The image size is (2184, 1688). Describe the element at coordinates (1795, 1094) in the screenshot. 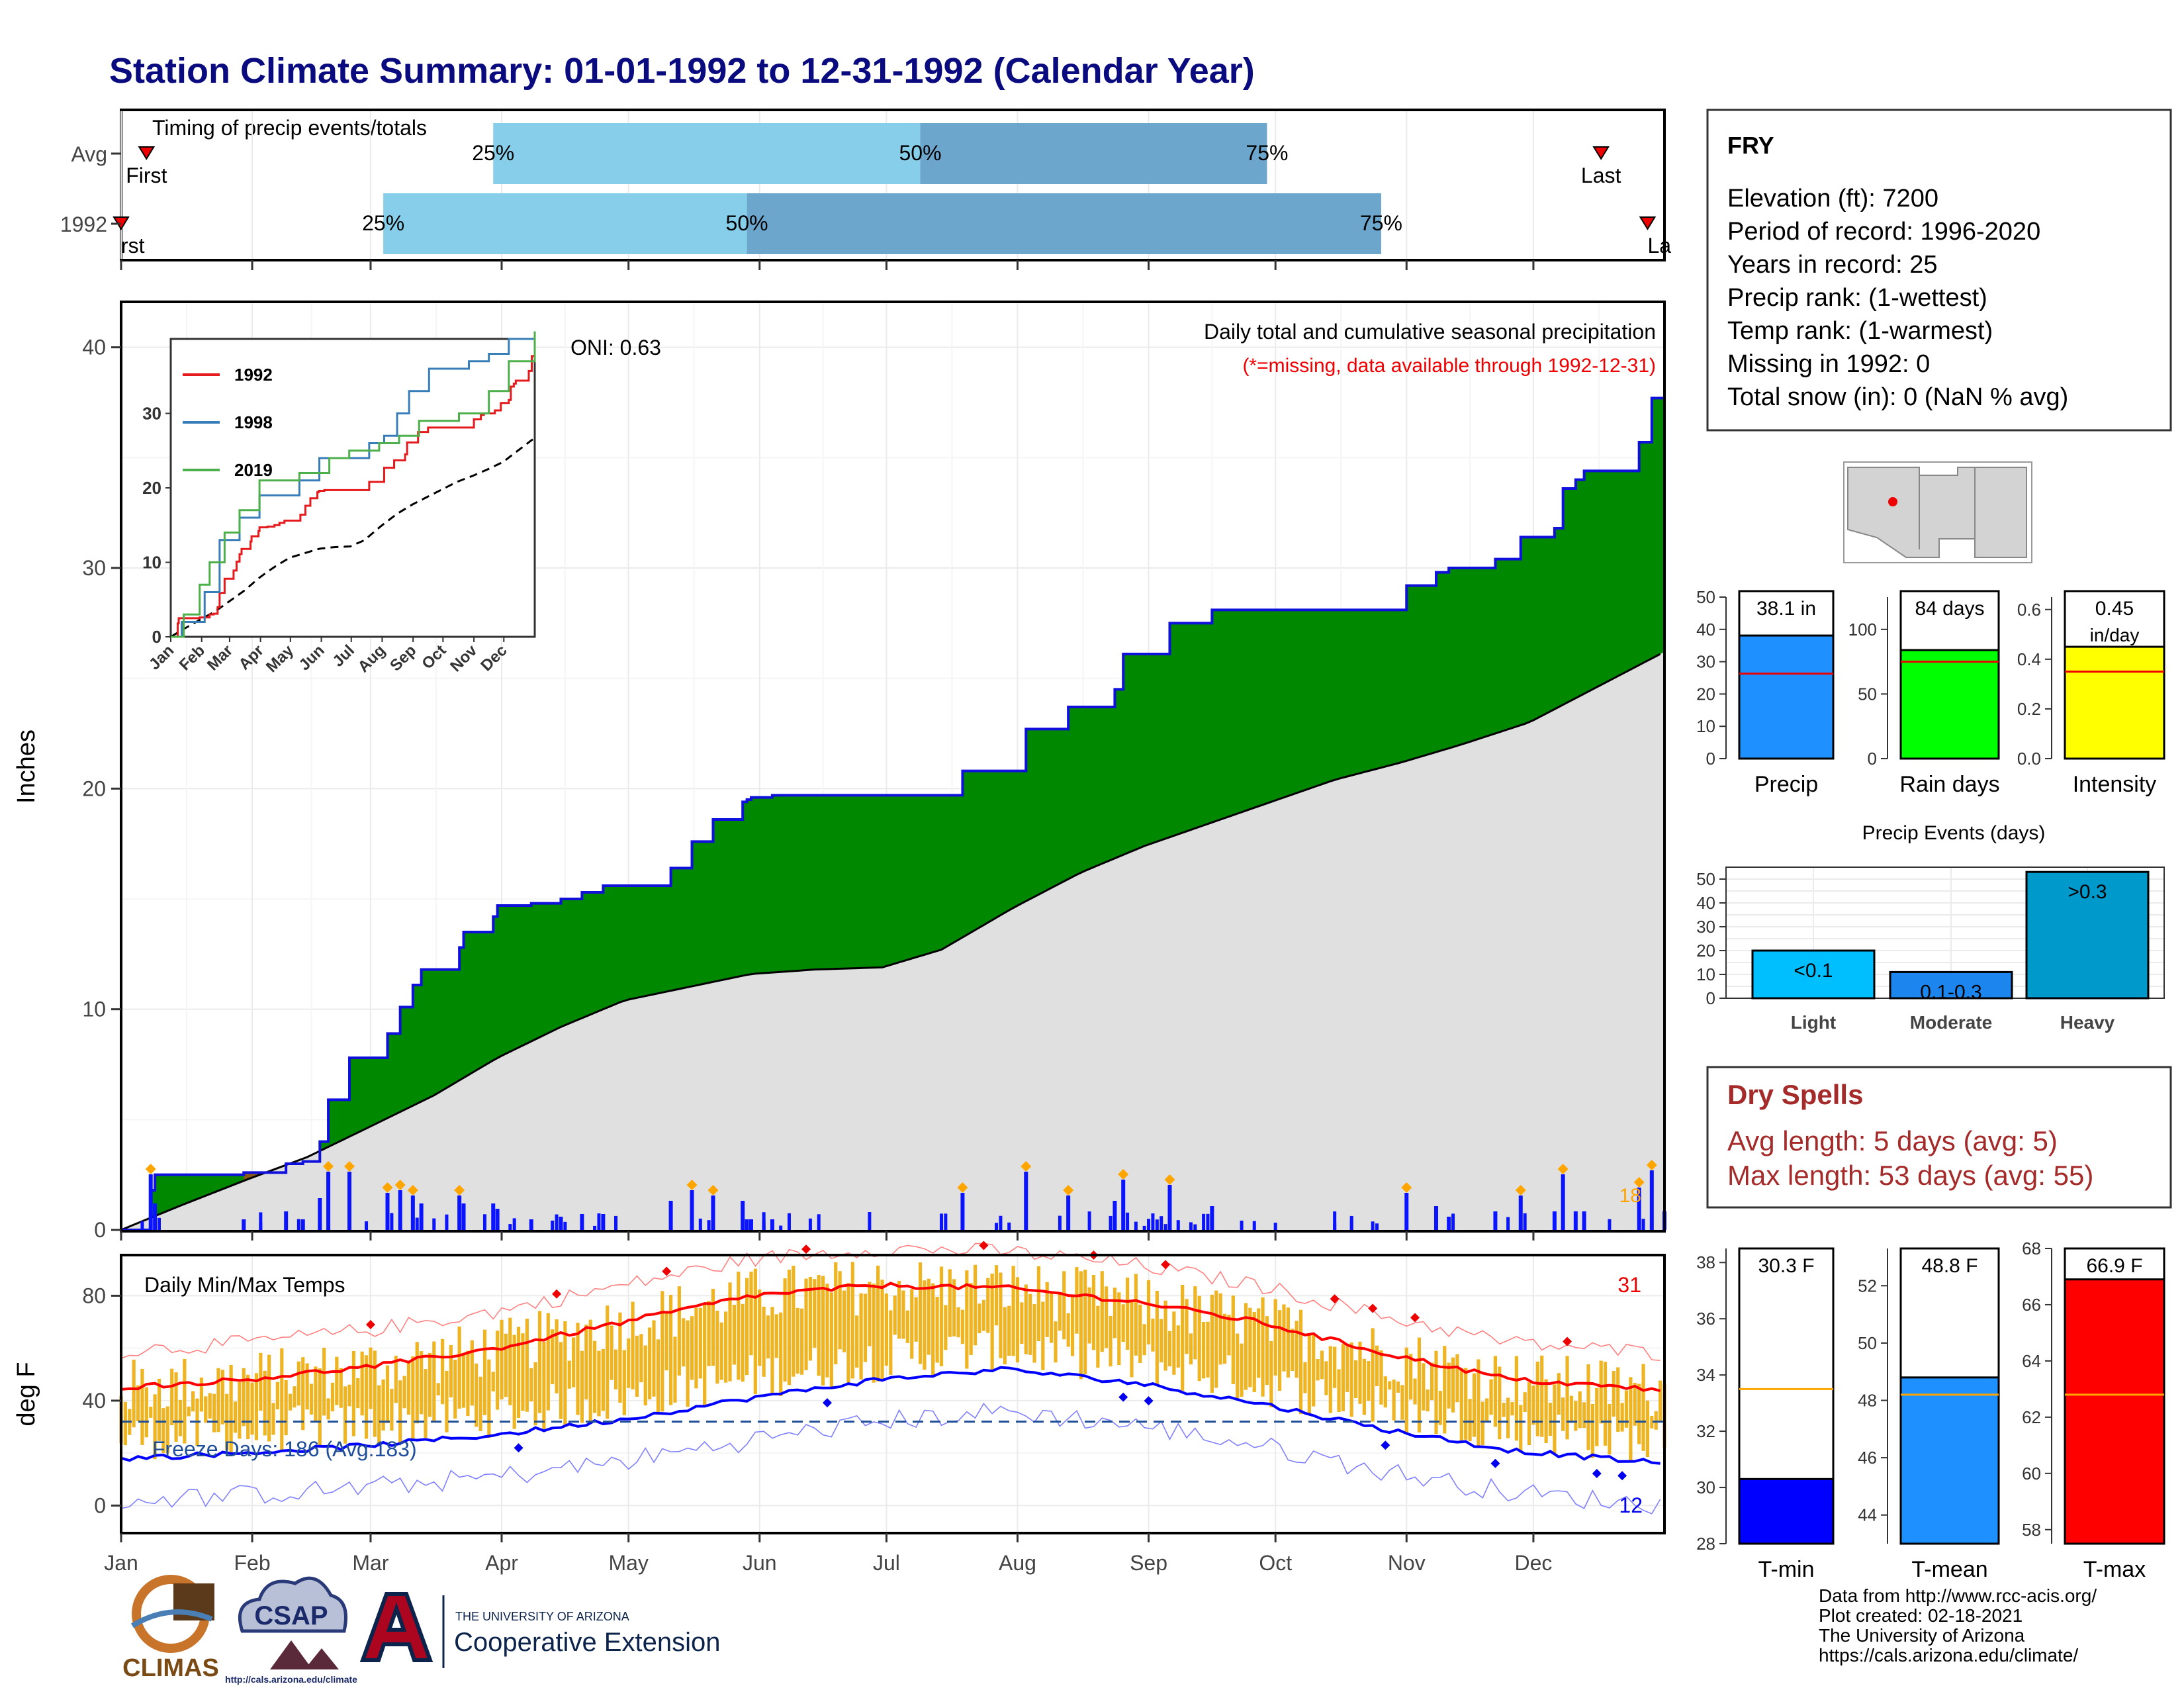

I see `dry-spells-title: Dry Spells` at that location.